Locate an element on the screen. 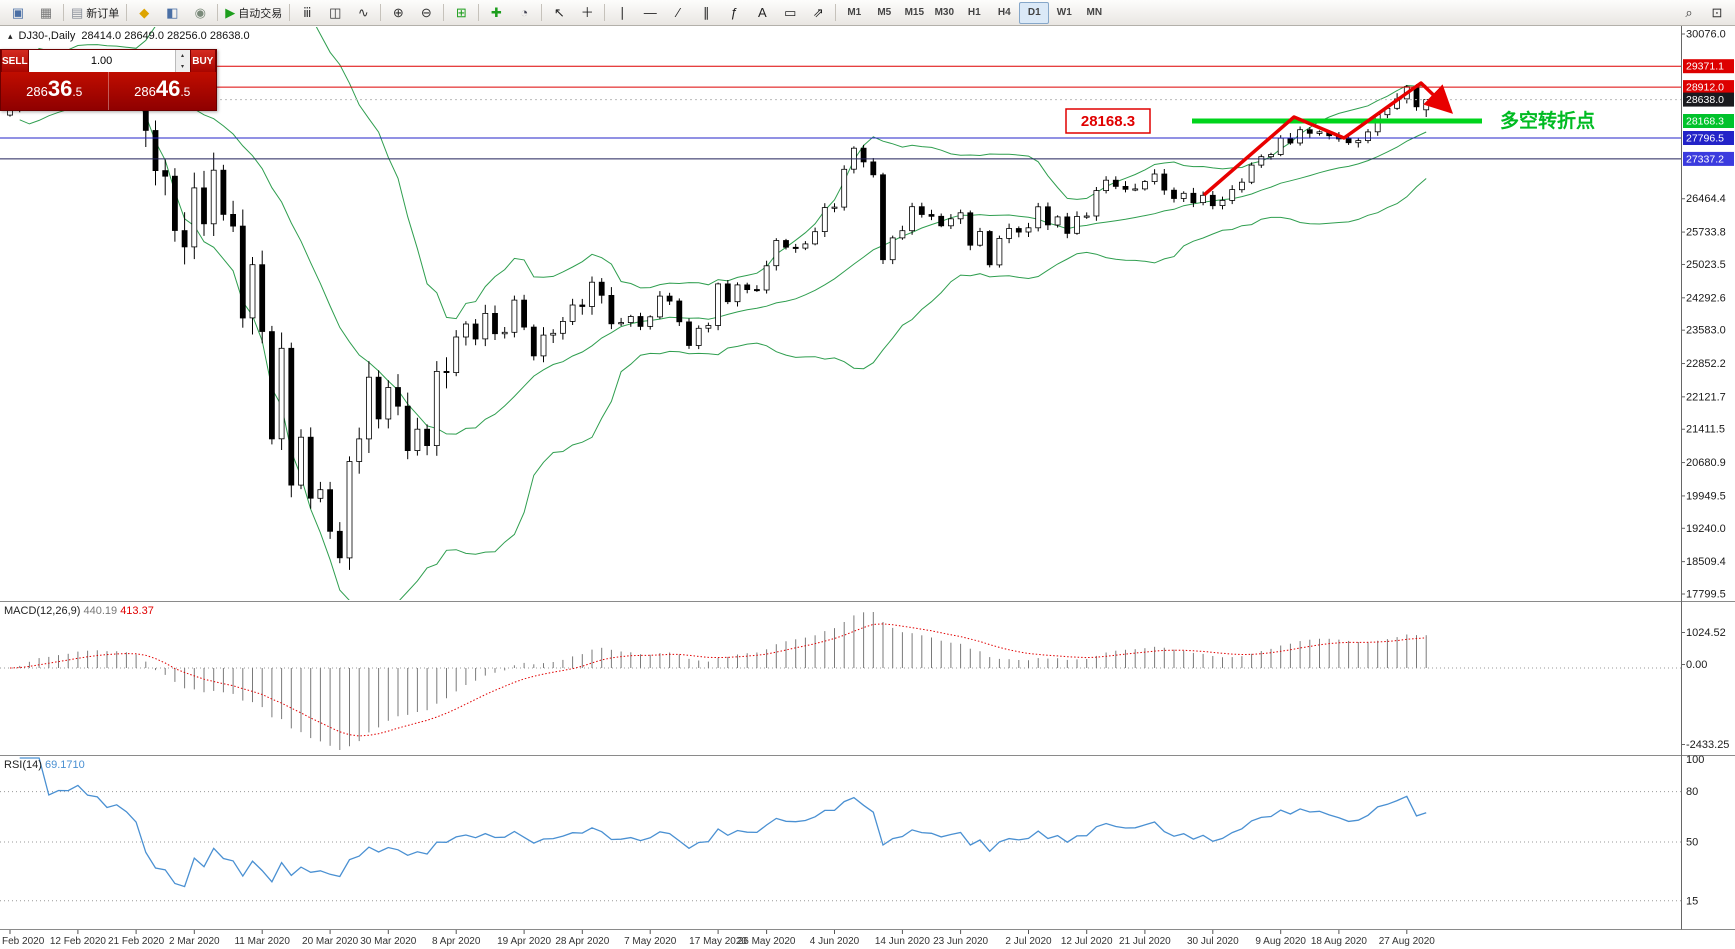  fibonacci-button: ƒ is located at coordinates (734, 13).